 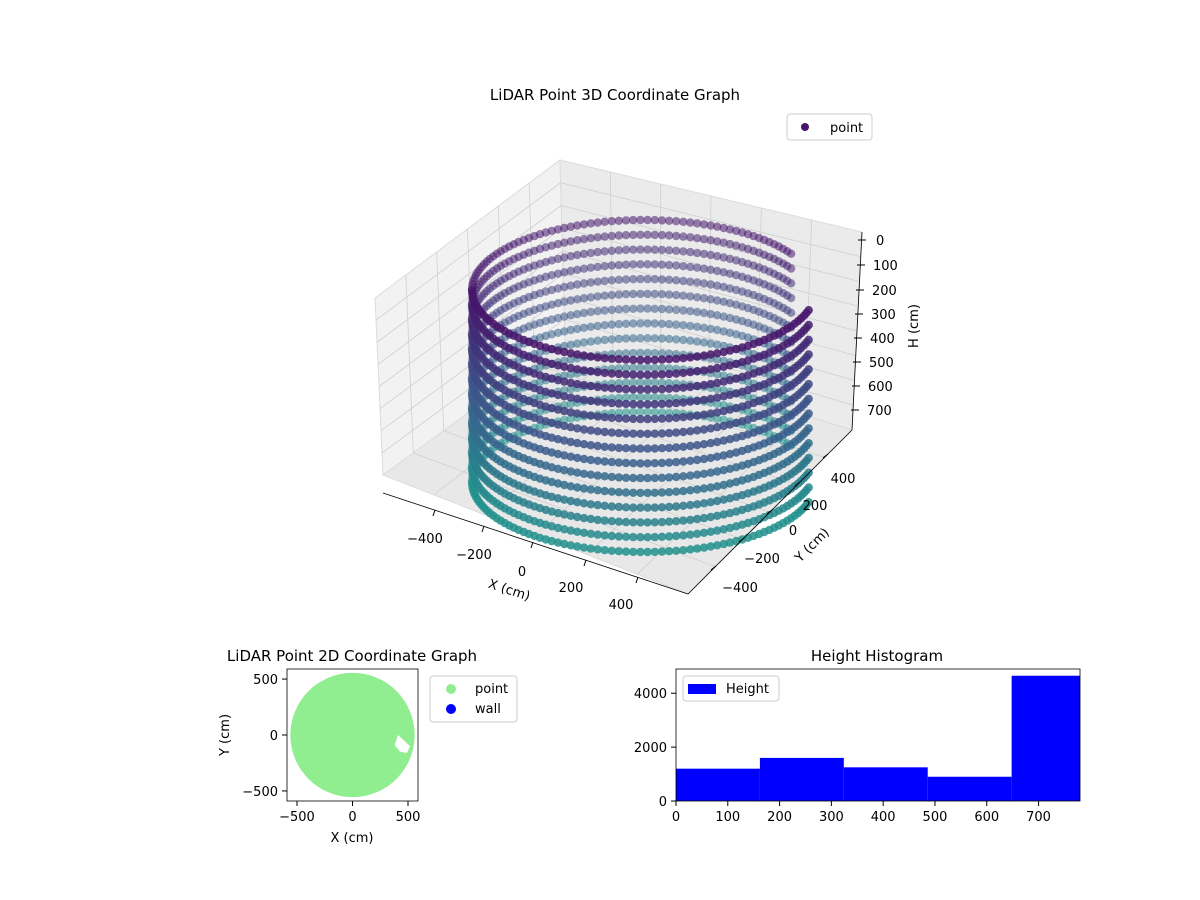 What do you see at coordinates (650, 748) in the screenshot?
I see `y-tick-label: 2000` at bounding box center [650, 748].